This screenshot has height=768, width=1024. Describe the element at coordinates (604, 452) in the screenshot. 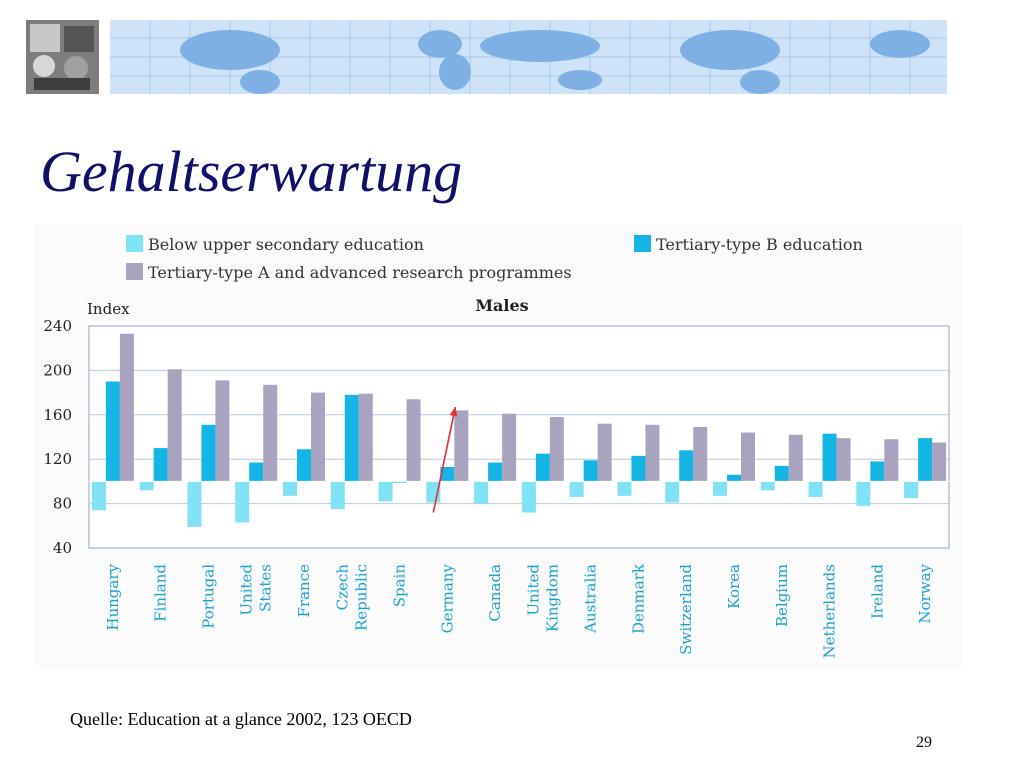

I see `bar-australia-s2` at that location.